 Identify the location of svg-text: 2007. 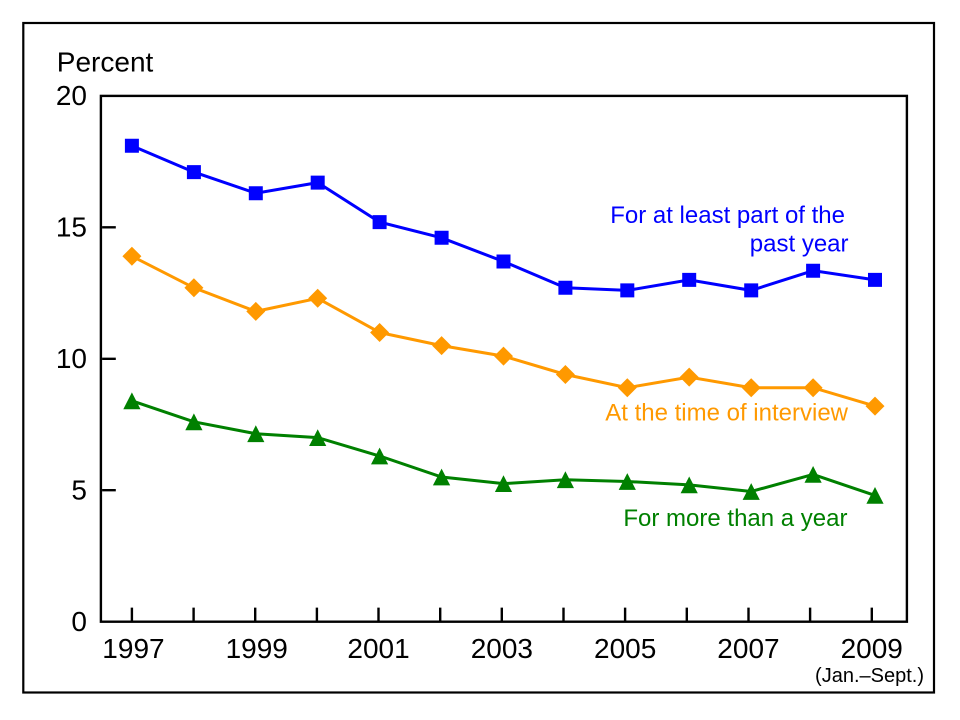
(748, 648).